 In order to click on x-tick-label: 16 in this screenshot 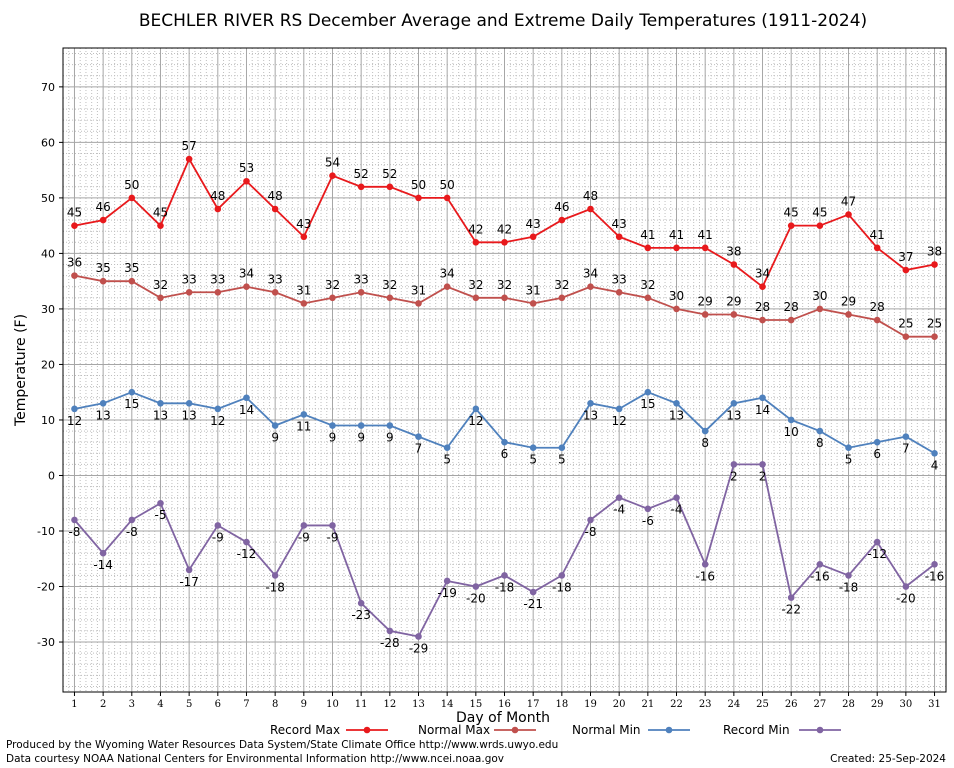, I will do `click(504, 704)`.